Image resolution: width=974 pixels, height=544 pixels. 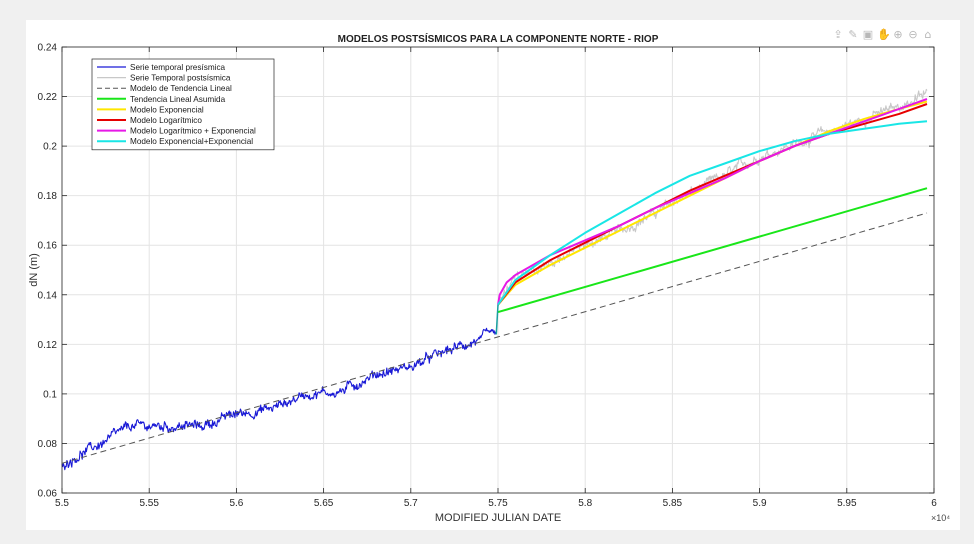 What do you see at coordinates (178, 99) in the screenshot?
I see `legend-label: Tendencia Lineal Asumida` at bounding box center [178, 99].